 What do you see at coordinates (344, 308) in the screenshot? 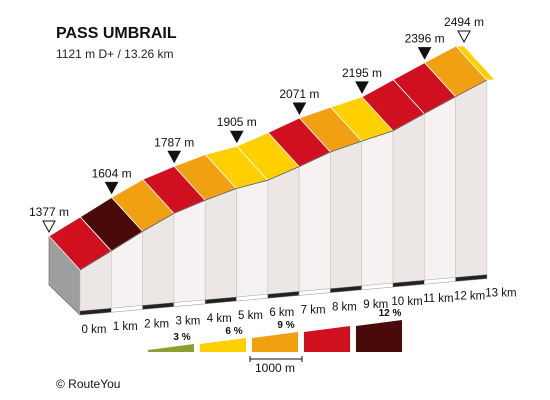
I see `km-tick-label: 8 km` at bounding box center [344, 308].